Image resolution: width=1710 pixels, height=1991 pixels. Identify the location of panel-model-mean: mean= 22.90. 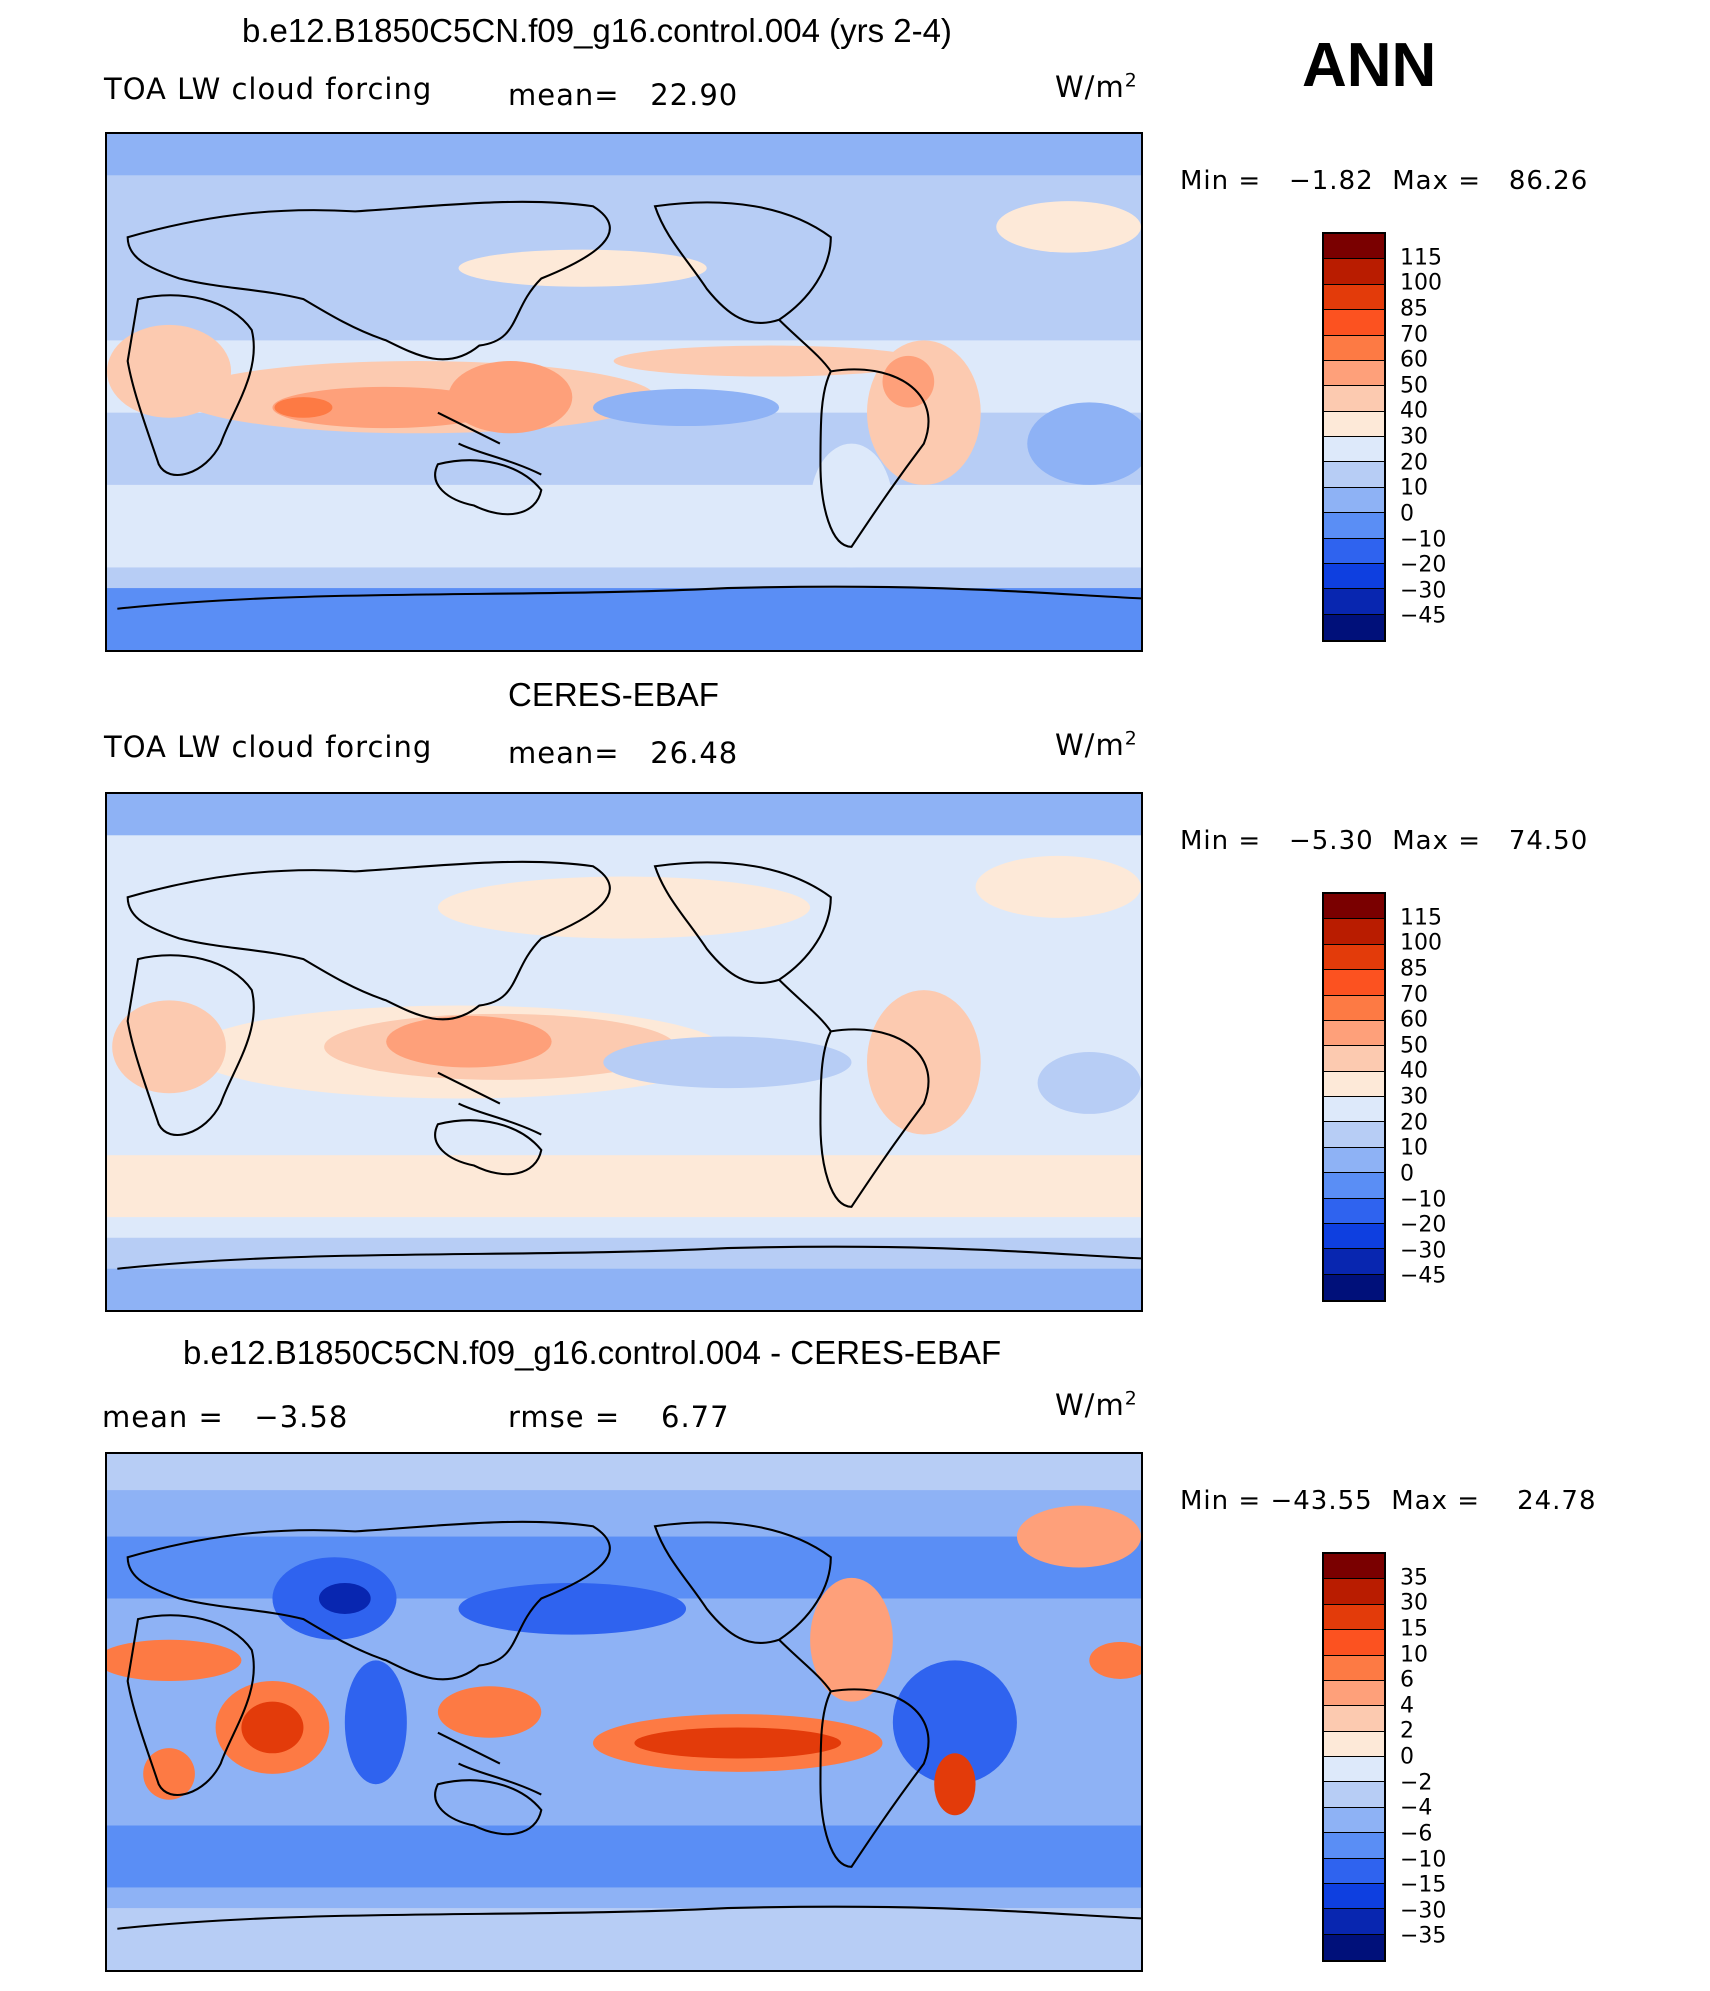
(623, 95).